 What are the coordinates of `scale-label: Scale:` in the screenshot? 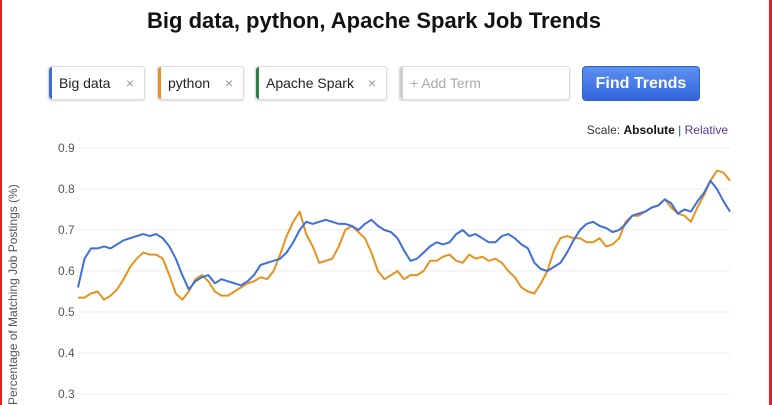 It's located at (603, 130).